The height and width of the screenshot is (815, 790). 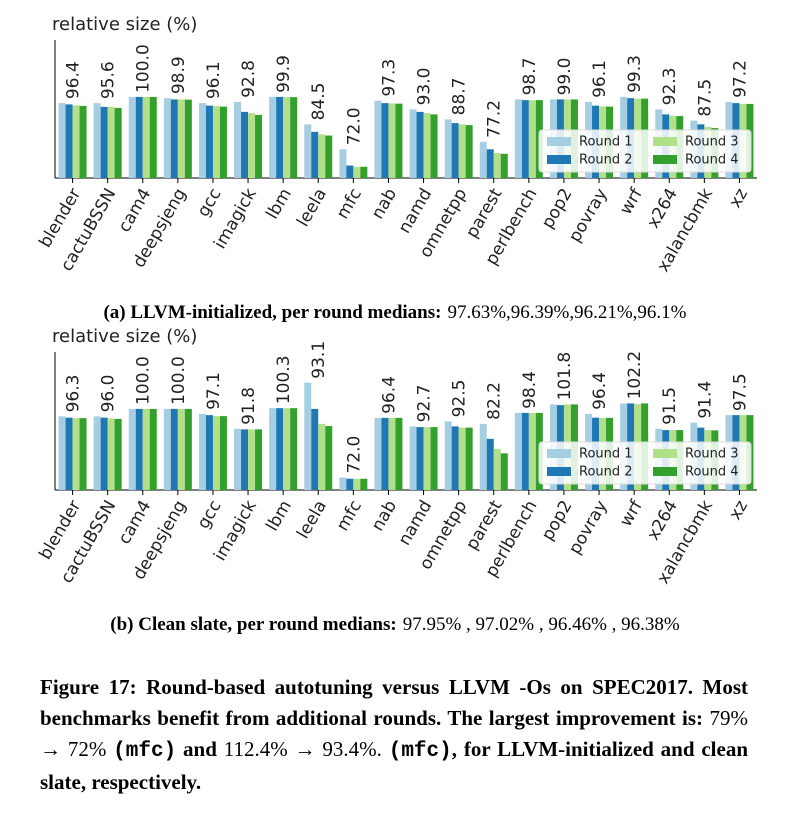 What do you see at coordinates (740, 79) in the screenshot?
I see `value-label: 97.2` at bounding box center [740, 79].